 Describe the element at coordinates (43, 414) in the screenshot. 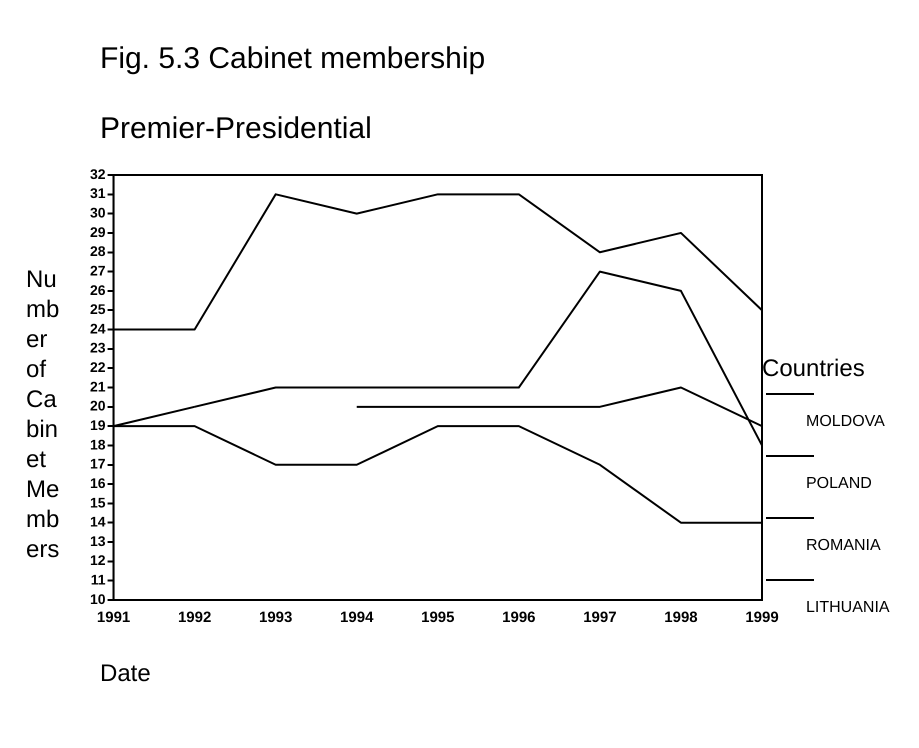

I see `text: Number of Cabinet Members` at that location.